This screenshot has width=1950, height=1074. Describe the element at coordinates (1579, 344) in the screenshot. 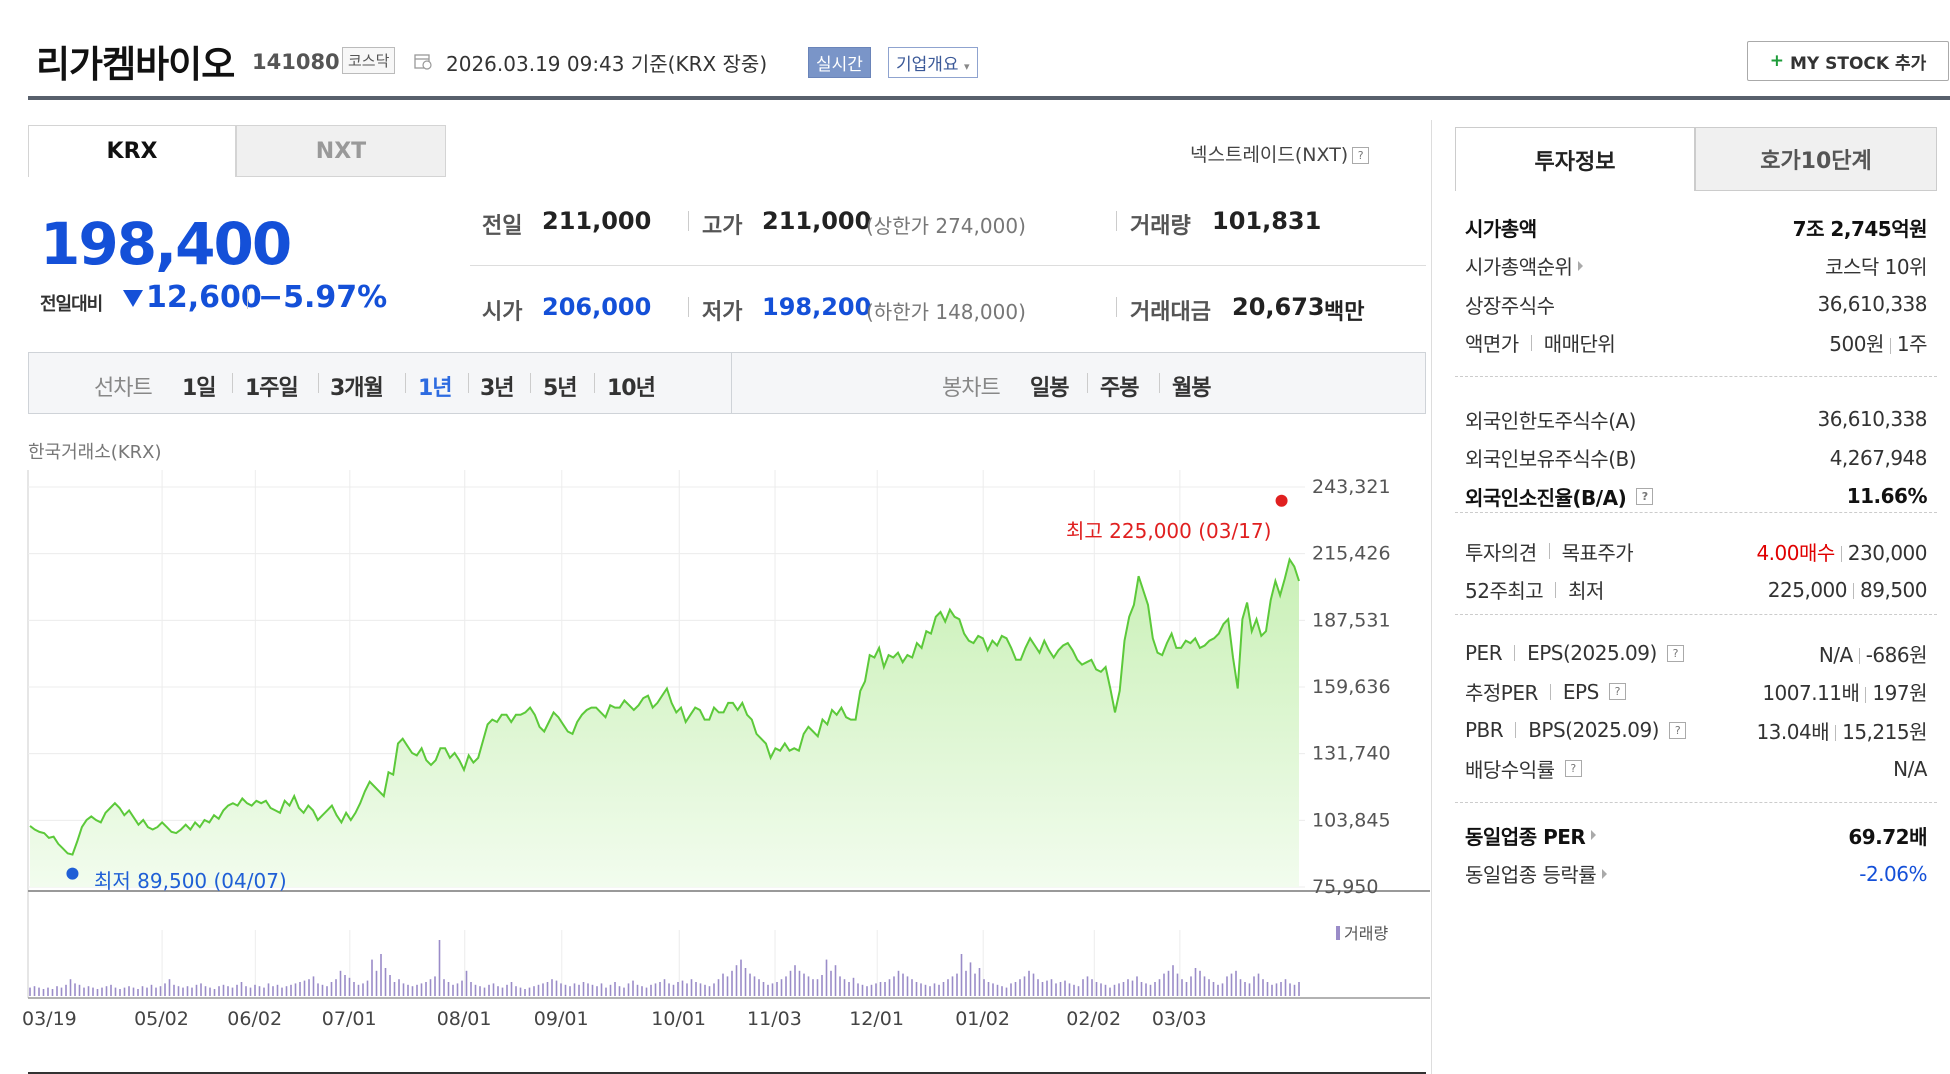

I see `invest-key-label: 매매단위` at that location.